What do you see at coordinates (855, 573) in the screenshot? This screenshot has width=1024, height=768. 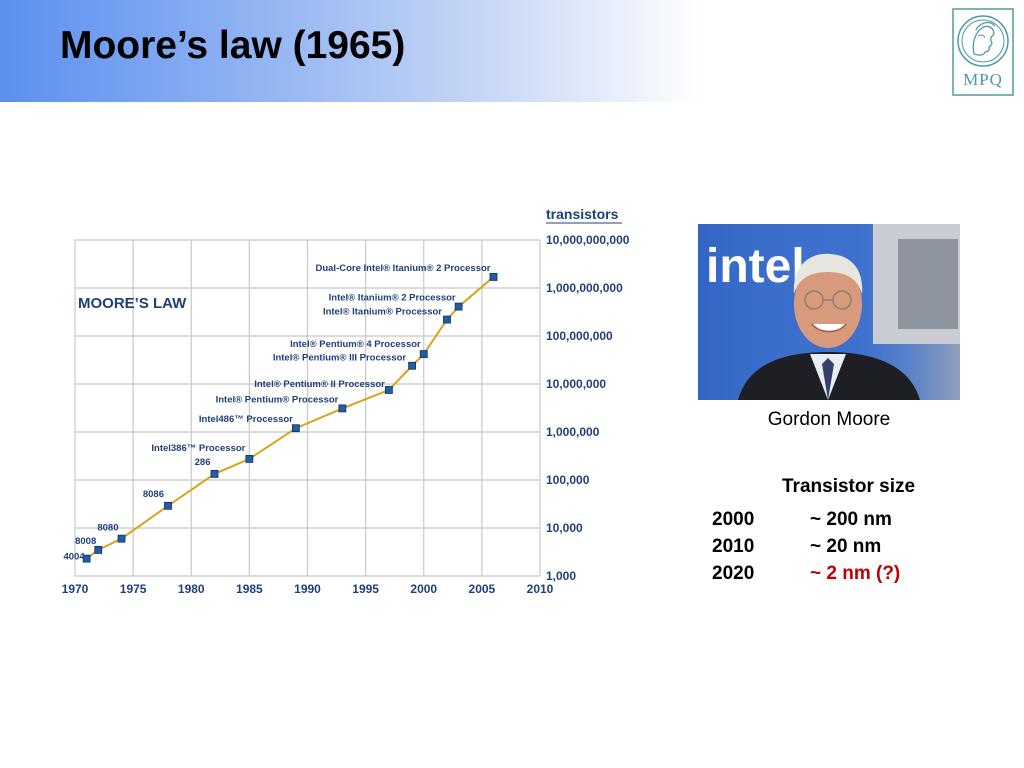 I see `row-value: ~ 2 nm (?)` at bounding box center [855, 573].